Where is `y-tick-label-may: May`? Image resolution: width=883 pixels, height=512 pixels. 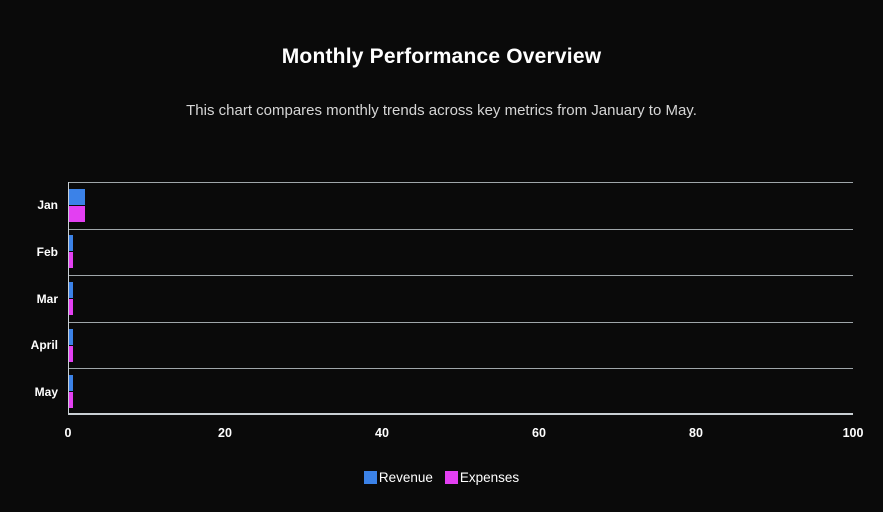 y-tick-label-may: May is located at coordinates (46, 392).